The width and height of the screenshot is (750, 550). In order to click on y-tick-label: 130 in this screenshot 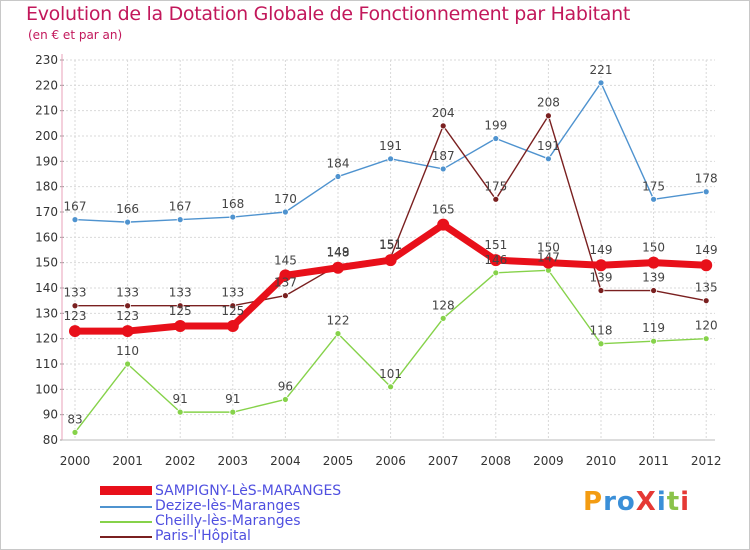, I will do `click(46, 313)`.